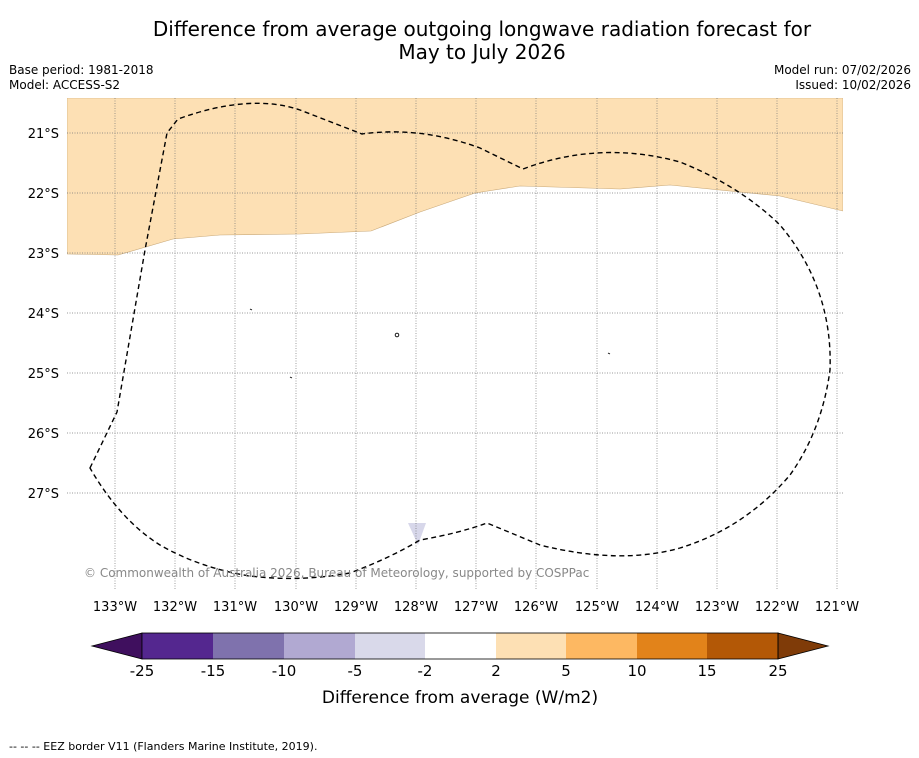 Image resolution: width=919 pixels, height=758 pixels. Describe the element at coordinates (43, 194) in the screenshot. I see `lat-label: 22°S` at that location.